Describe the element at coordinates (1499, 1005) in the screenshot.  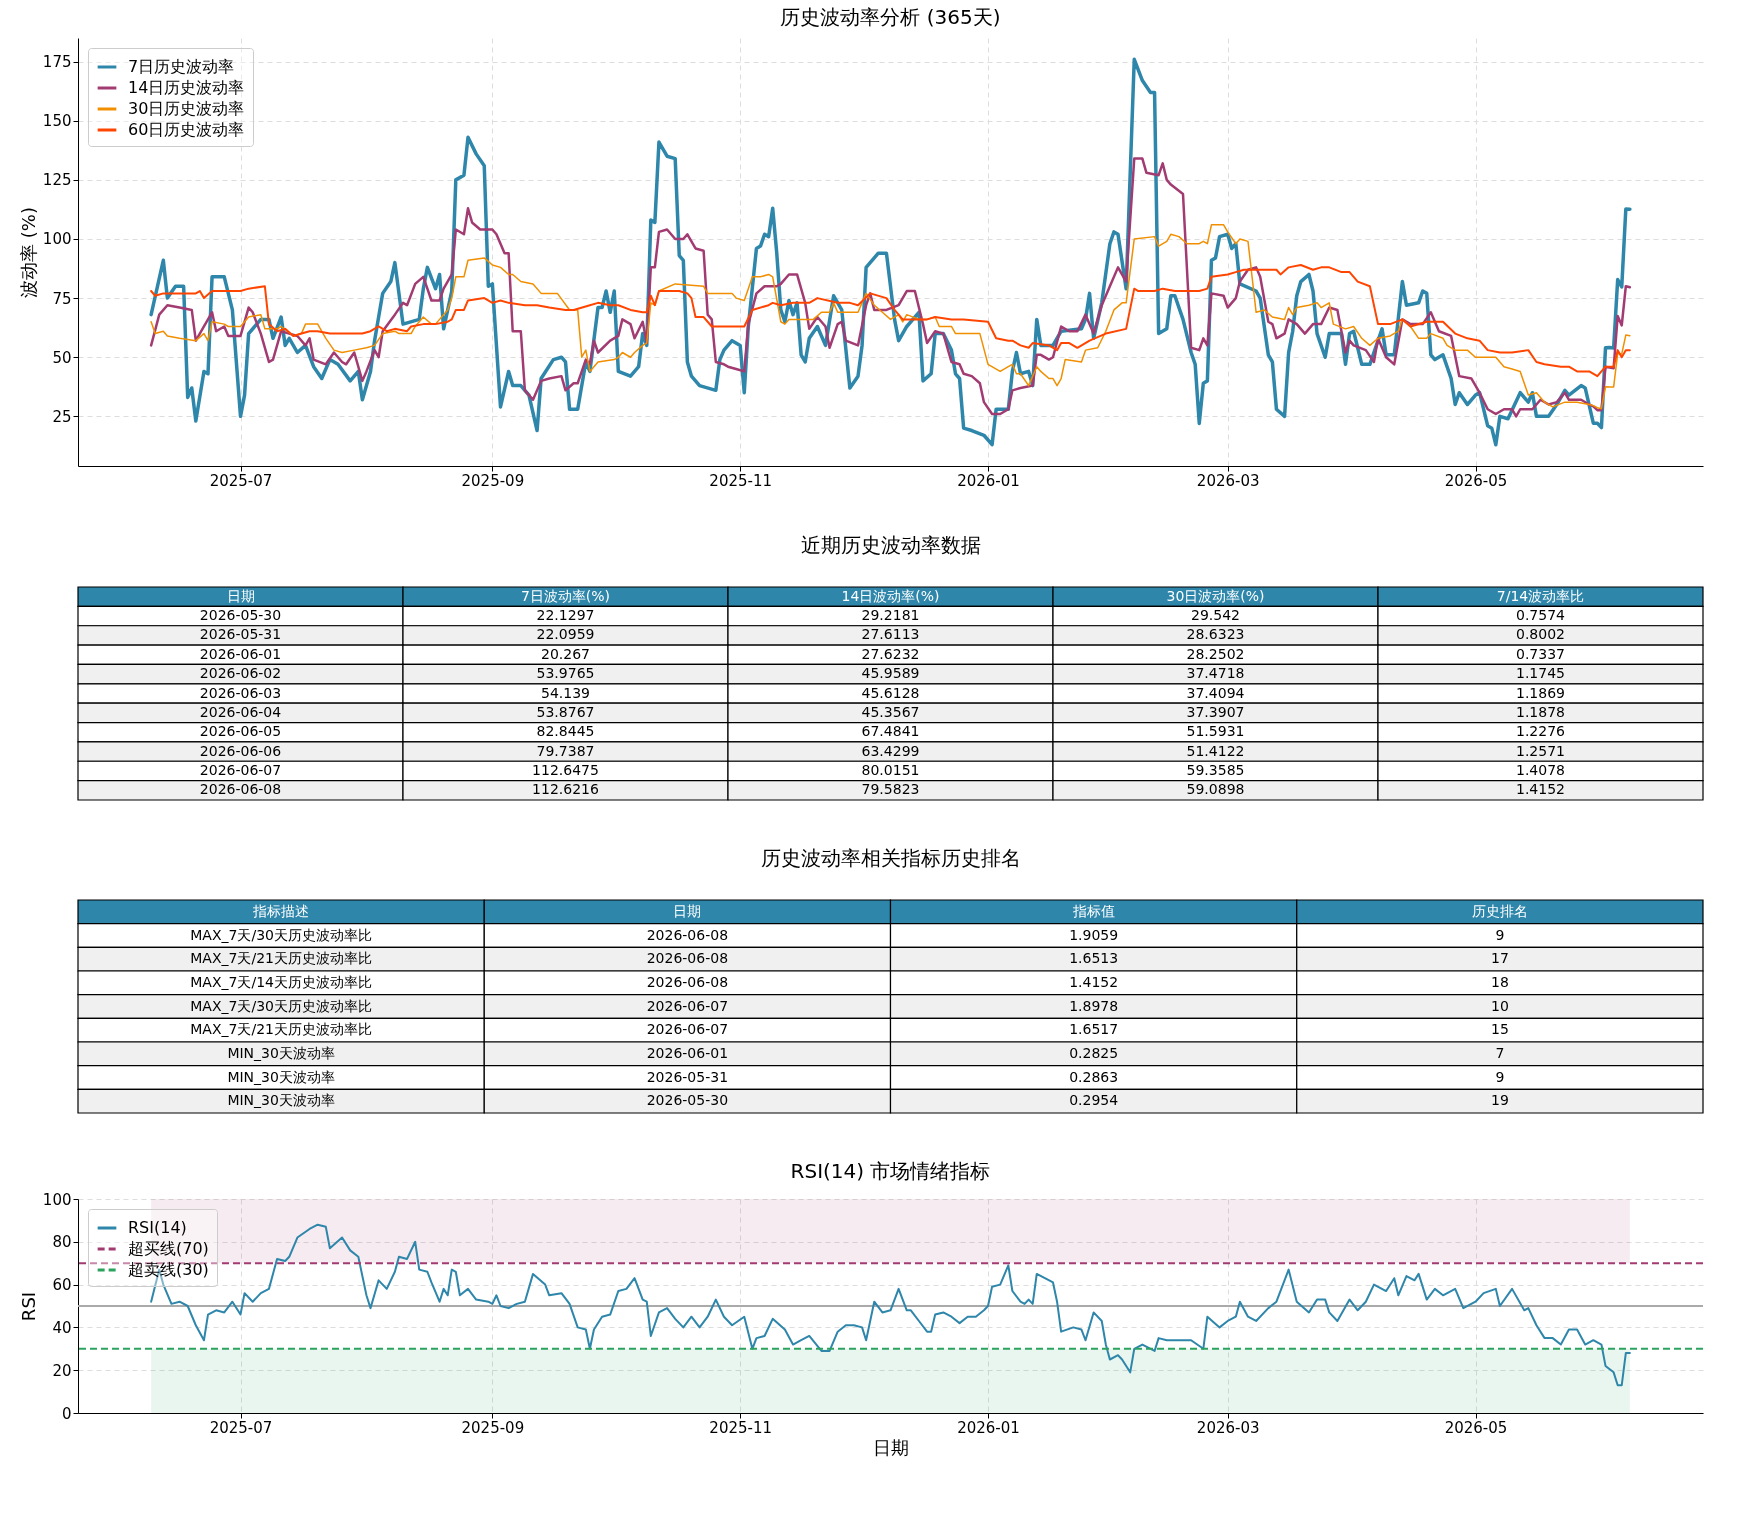
I see `data-label: 10` at that location.